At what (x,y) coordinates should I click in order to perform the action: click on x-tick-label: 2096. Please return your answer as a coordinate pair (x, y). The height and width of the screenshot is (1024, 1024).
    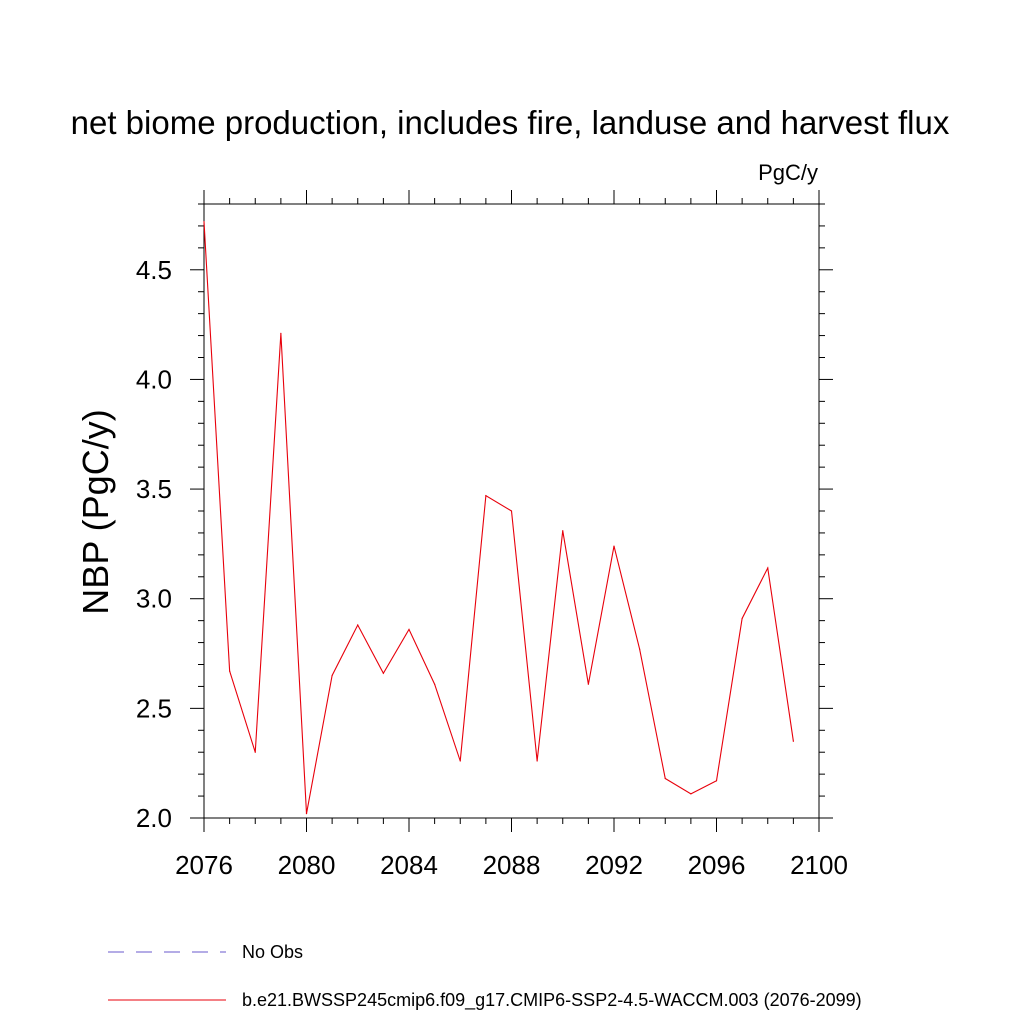
    Looking at the image, I should click on (717, 865).